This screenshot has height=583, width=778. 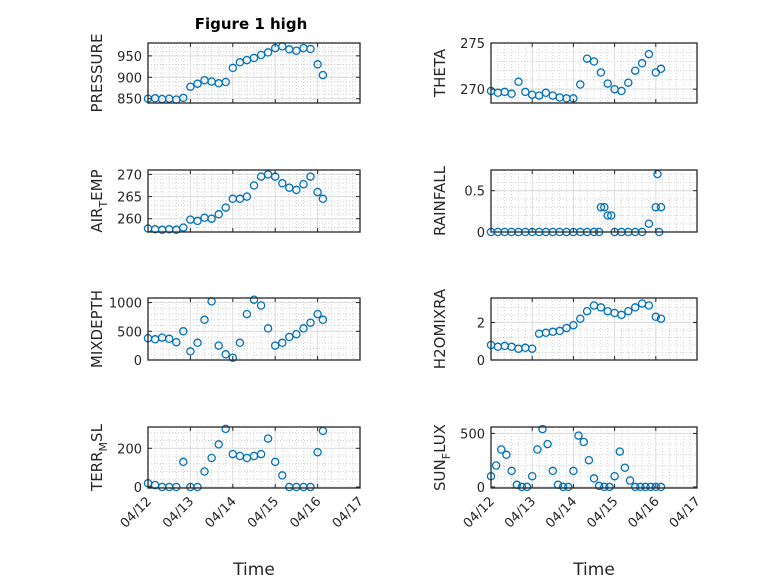 I want to click on y-axis-label: MIXDEPTH, so click(x=97, y=329).